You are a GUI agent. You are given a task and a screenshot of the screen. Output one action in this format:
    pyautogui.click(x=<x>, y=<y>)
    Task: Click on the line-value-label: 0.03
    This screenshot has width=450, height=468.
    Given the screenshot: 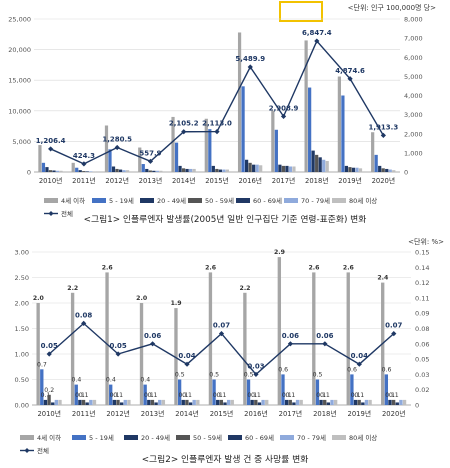 What is the action you would take?
    pyautogui.click(x=255, y=366)
    